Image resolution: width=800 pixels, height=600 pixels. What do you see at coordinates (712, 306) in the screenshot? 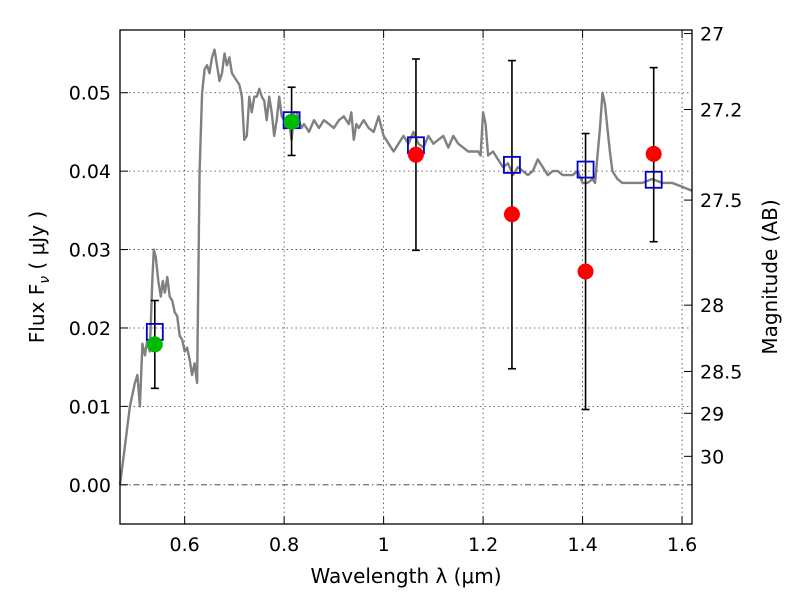
I see `mag-tick-label-3: 28` at bounding box center [712, 306].